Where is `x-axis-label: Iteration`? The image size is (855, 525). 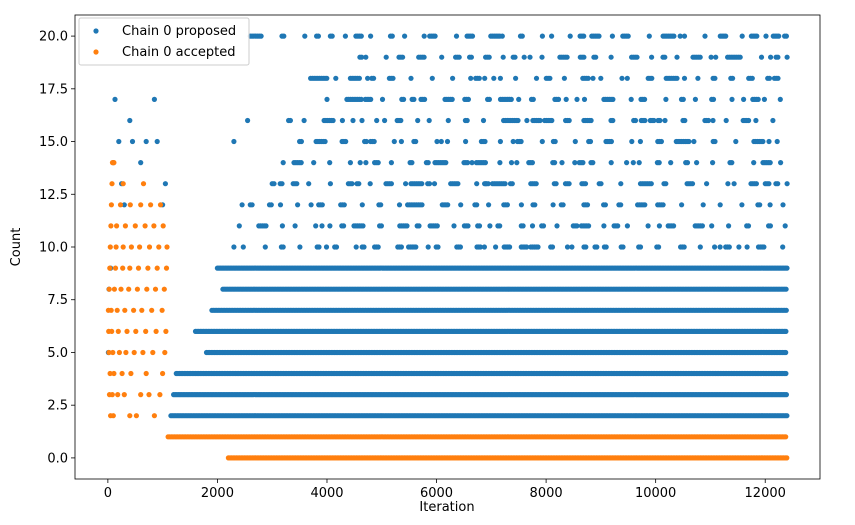 x-axis-label: Iteration is located at coordinates (446, 507).